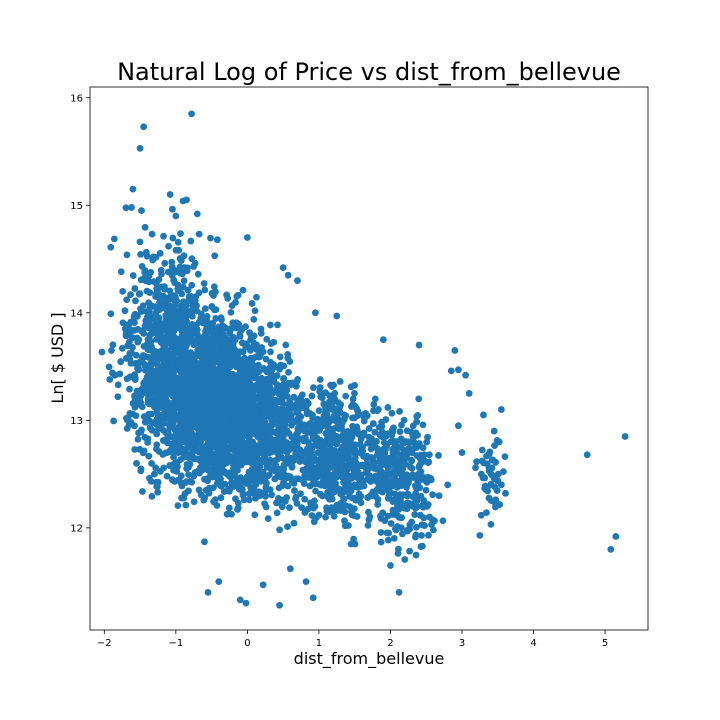  Describe the element at coordinates (76, 313) in the screenshot. I see `y-tick-label: 14` at that location.